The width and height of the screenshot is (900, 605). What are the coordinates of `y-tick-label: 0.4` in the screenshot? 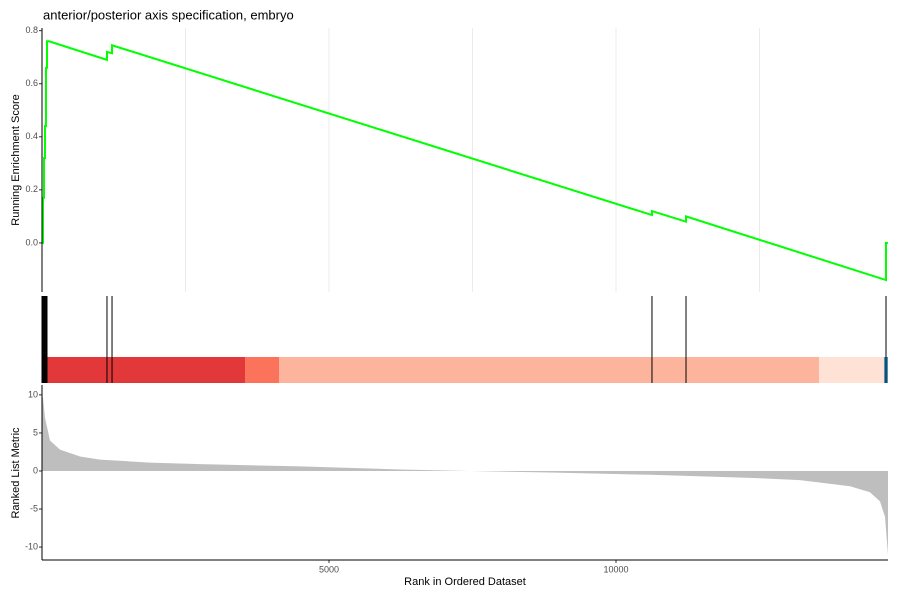 It's located at (31, 136).